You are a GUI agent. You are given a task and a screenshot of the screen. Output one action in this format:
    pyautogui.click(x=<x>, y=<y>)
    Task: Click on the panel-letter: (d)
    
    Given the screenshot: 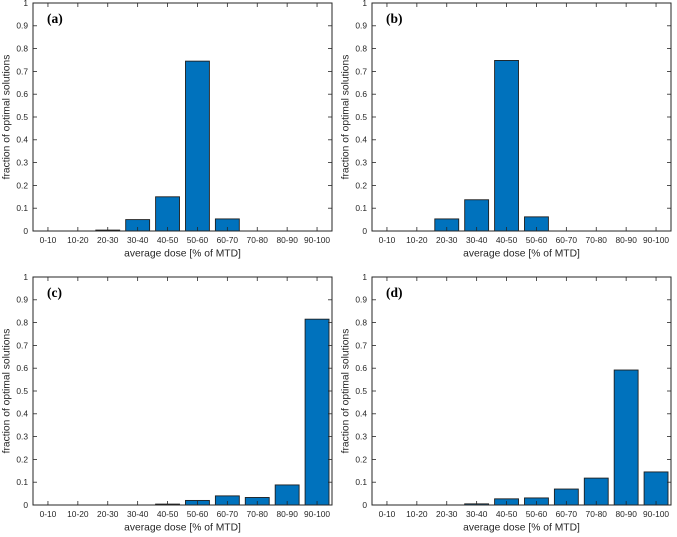 What is the action you would take?
    pyautogui.click(x=394, y=292)
    